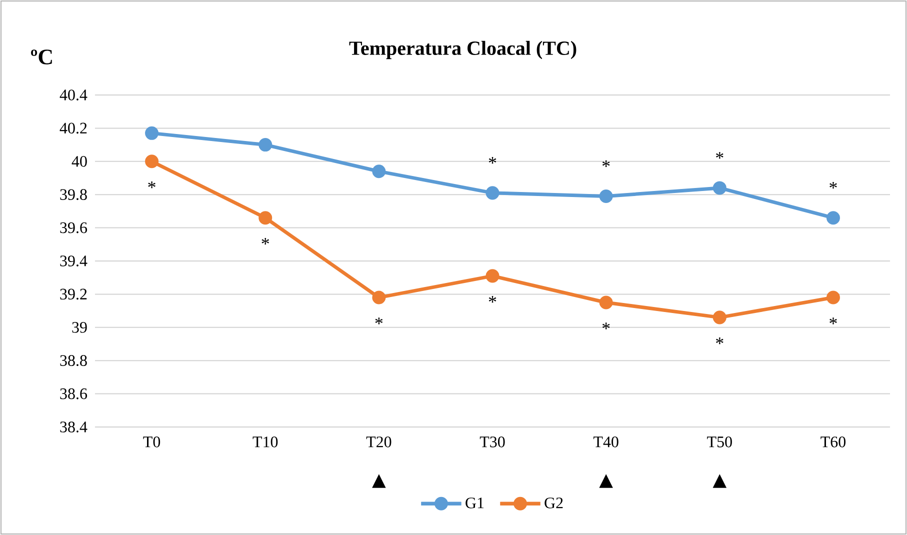 This screenshot has height=535, width=907. Describe the element at coordinates (79, 161) in the screenshot. I see `y-tick-label: 40` at that location.